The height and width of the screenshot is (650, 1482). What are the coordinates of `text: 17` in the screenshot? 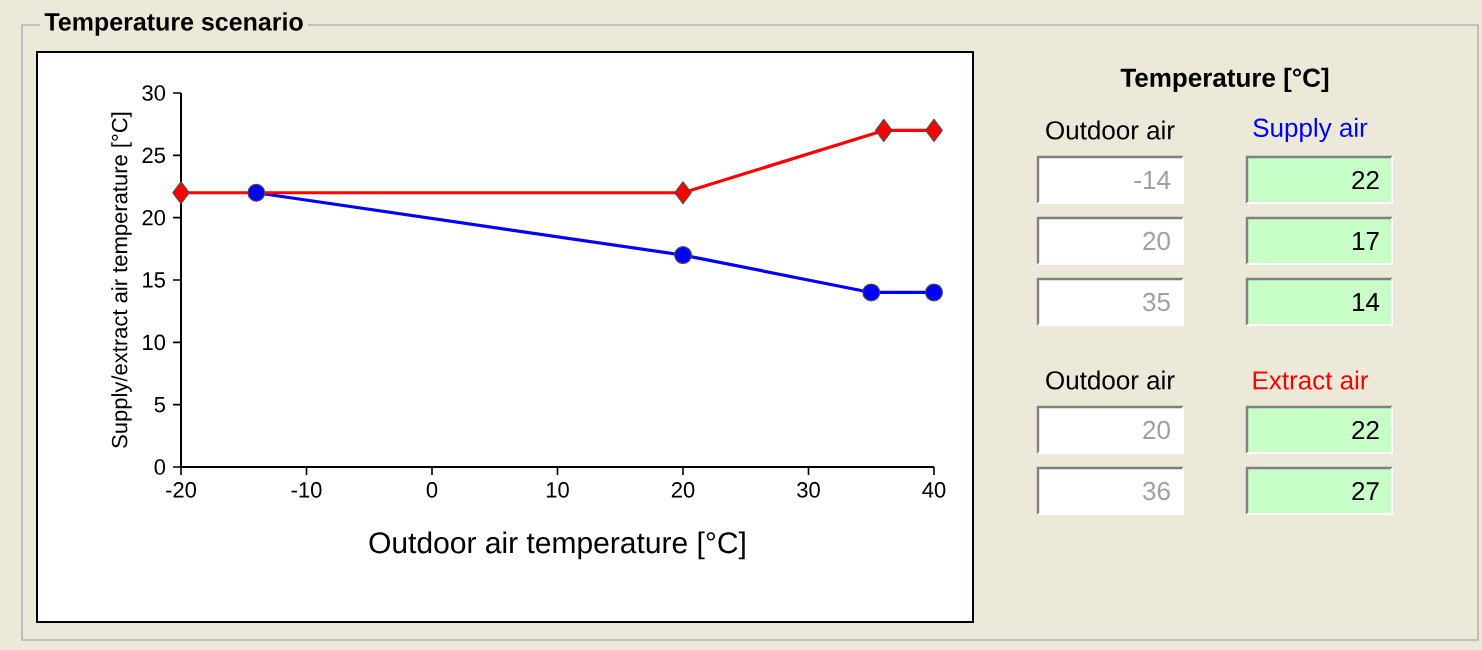 It's located at (1366, 241).